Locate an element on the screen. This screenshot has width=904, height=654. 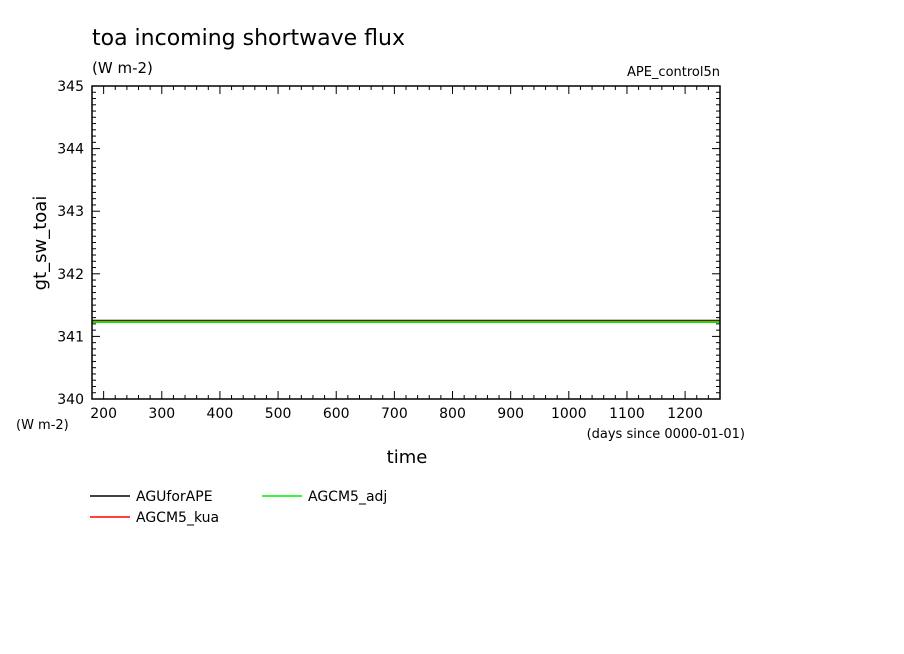
x-tick-label: 700 is located at coordinates (394, 414).